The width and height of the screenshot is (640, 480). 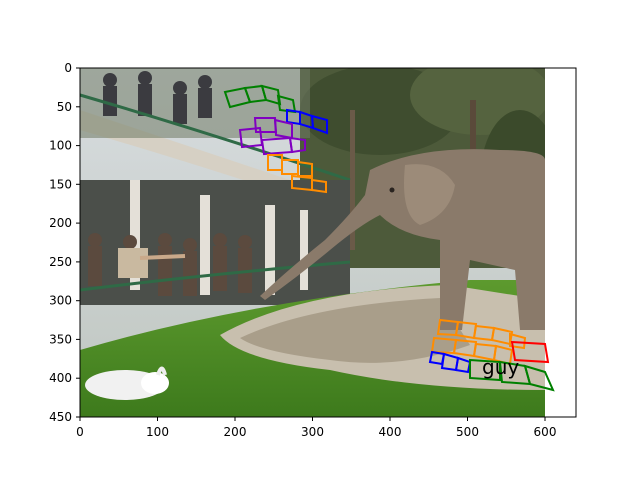 I want to click on x-axis: 0 100 200 300 400 500 600, so click(x=316, y=428).